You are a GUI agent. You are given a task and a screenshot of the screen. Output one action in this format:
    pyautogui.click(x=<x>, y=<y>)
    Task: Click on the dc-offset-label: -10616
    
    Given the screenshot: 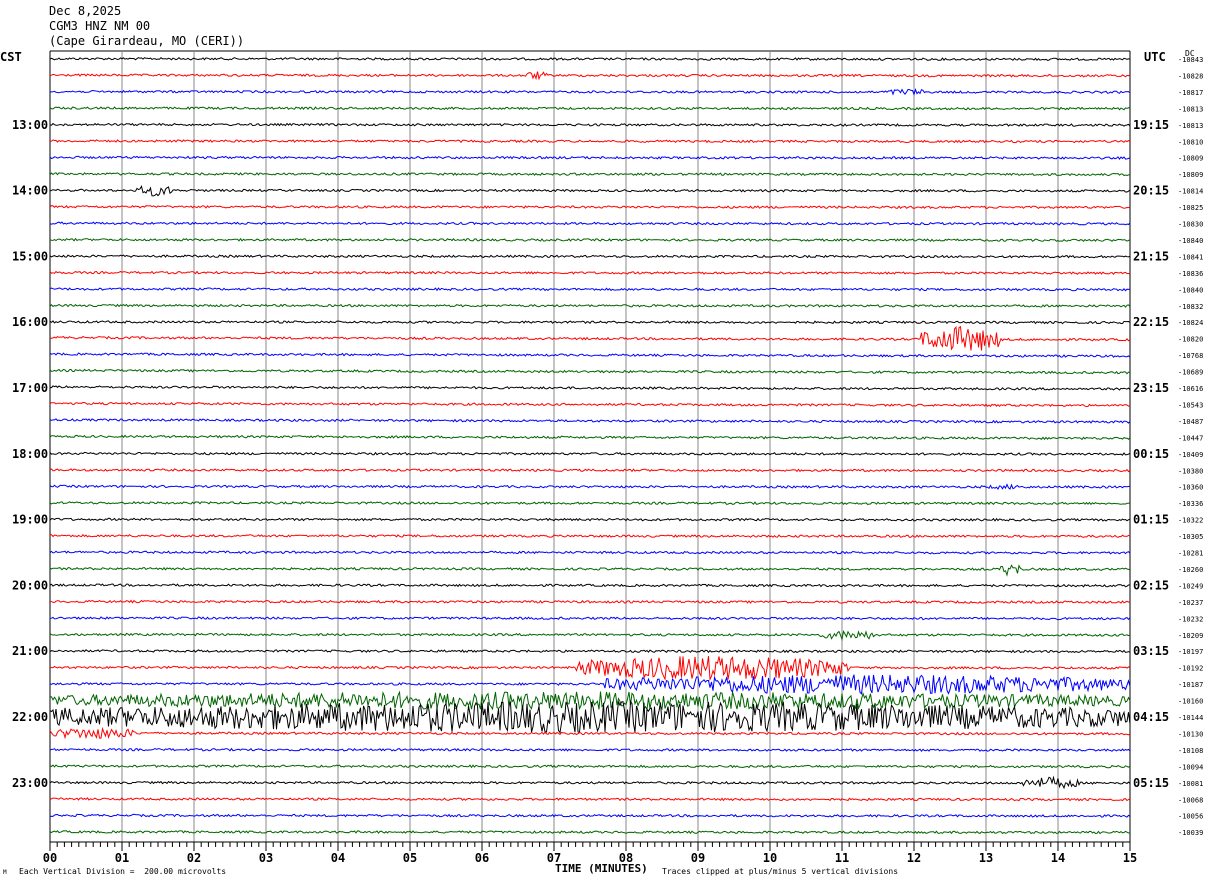 What is the action you would take?
    pyautogui.click(x=1190, y=389)
    